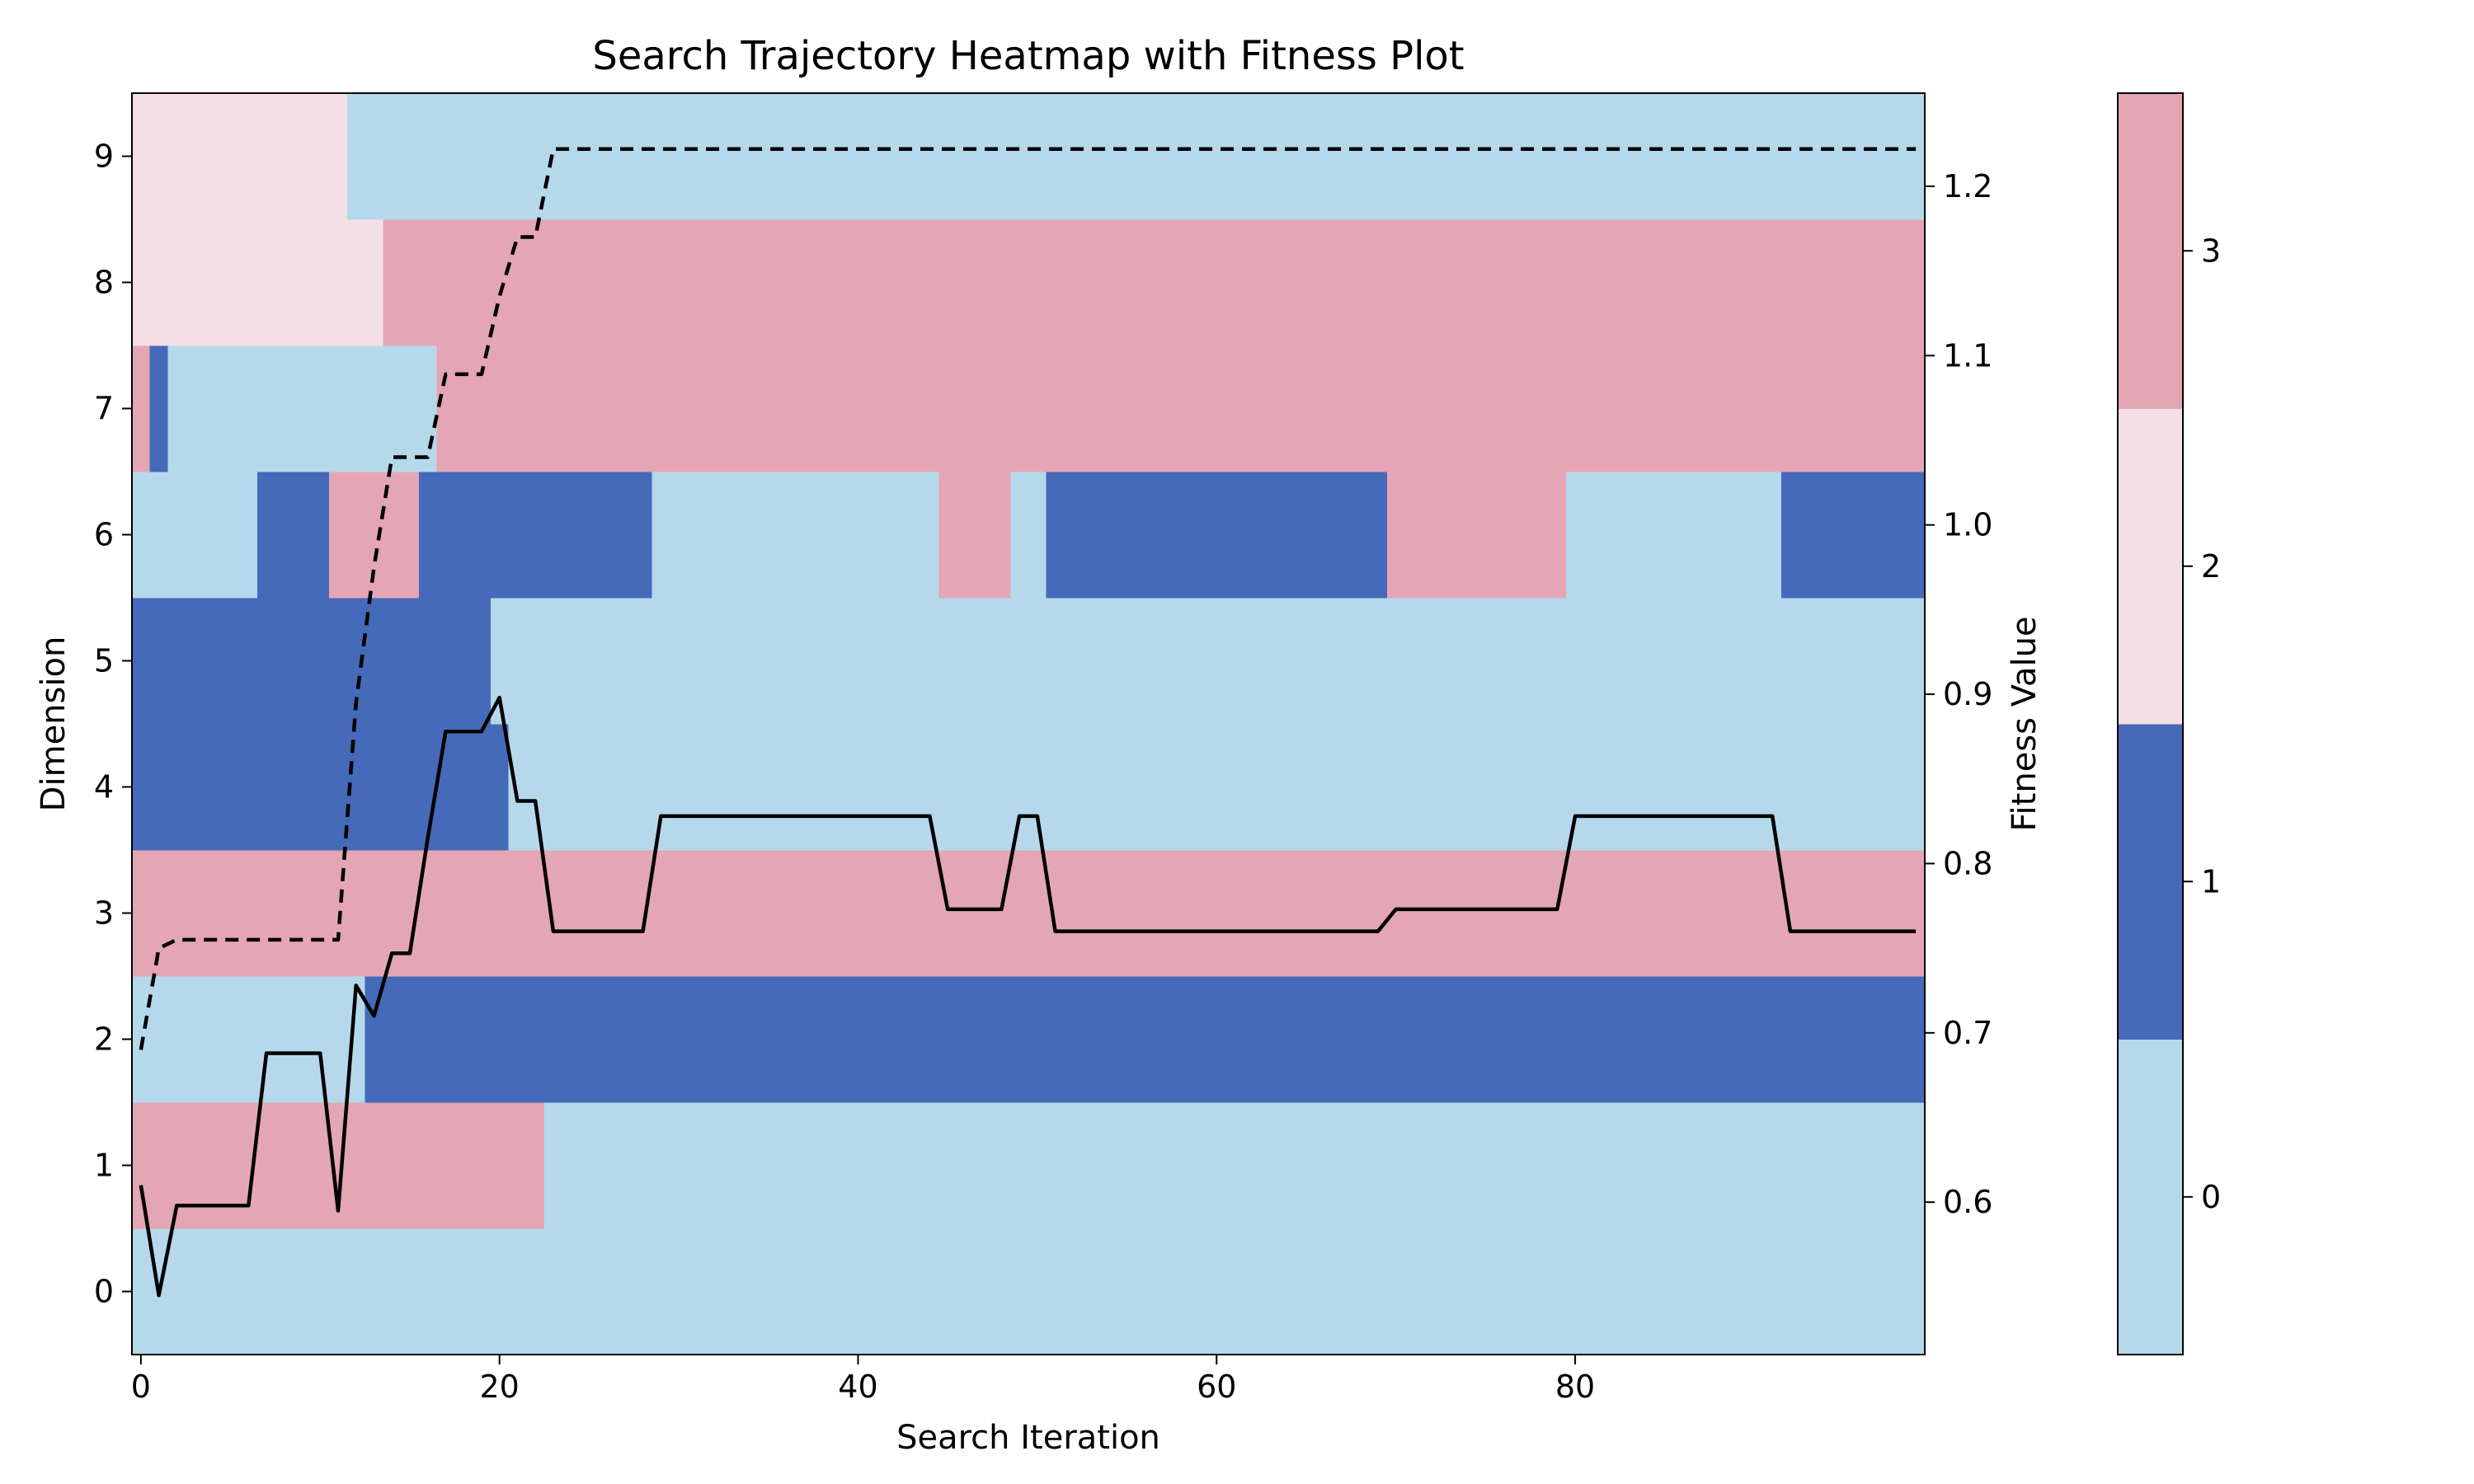  I want to click on y2-tick-label: 1.1, so click(1967, 355).